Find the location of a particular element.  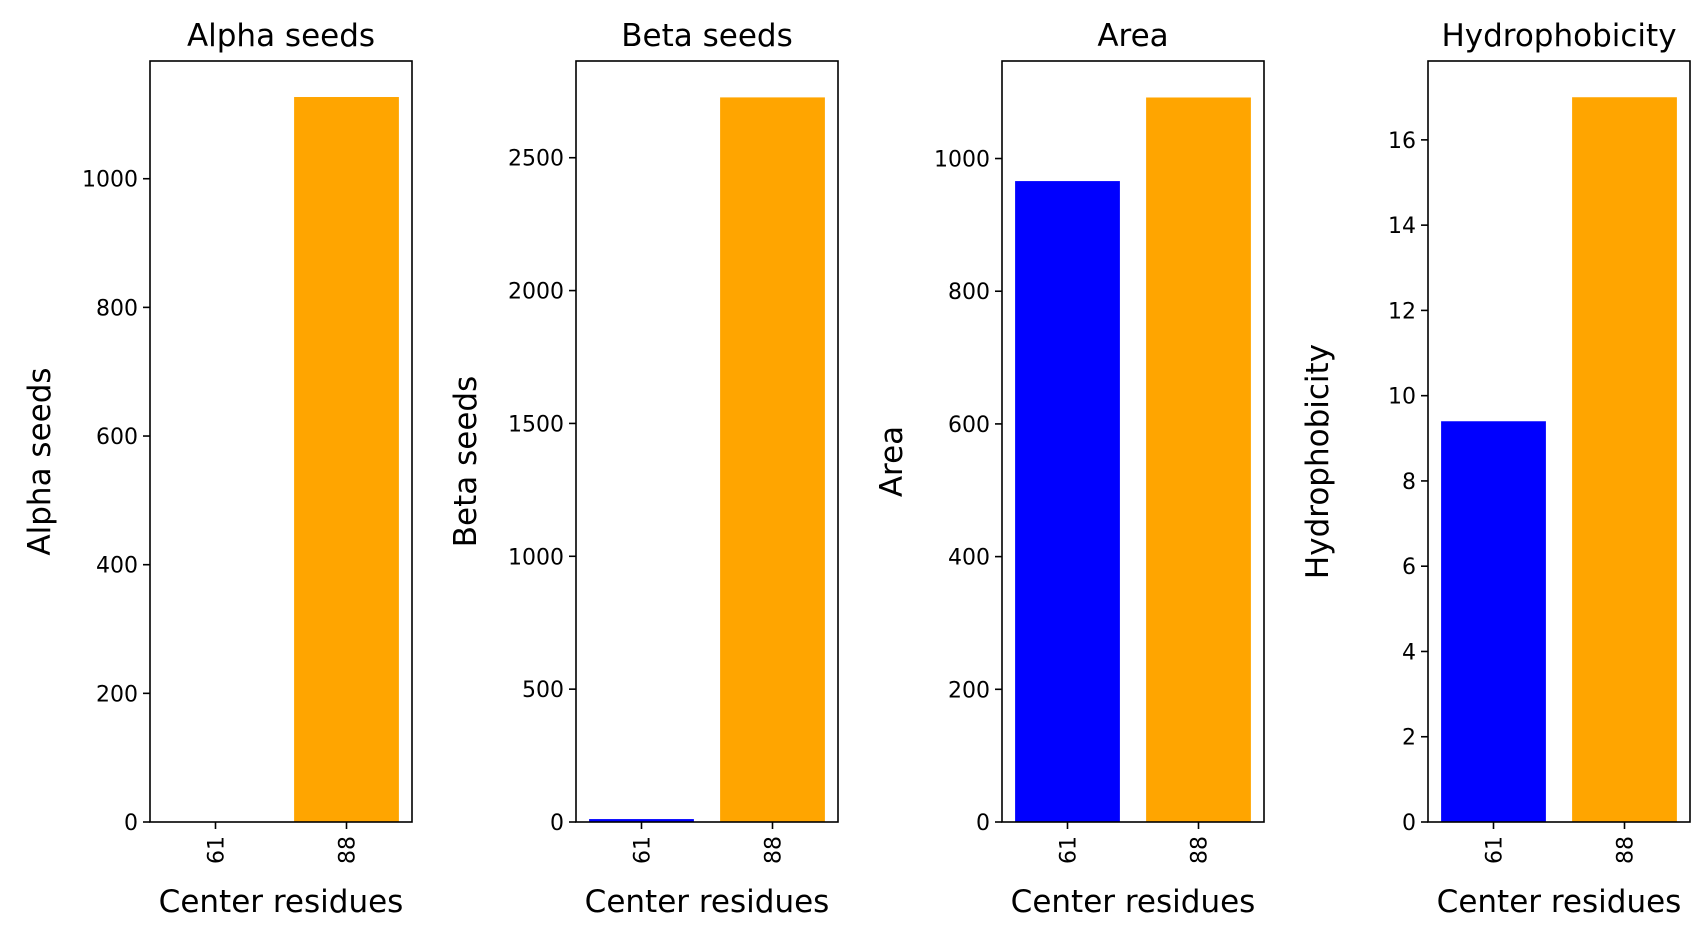

y-tick-label: 500 is located at coordinates (543, 690).